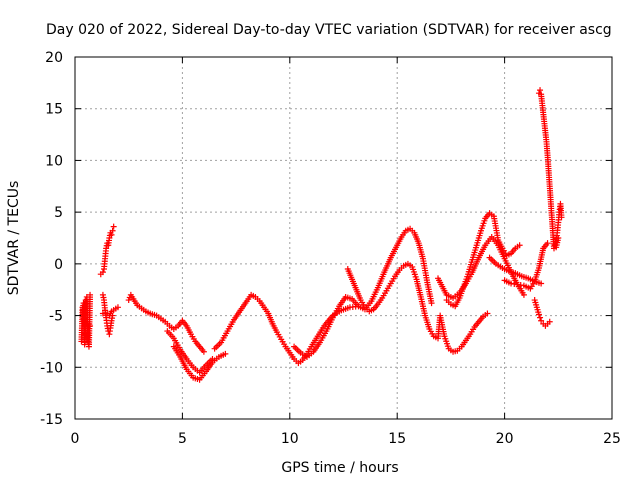  I want to click on y-tick-label: 20, so click(54, 58).